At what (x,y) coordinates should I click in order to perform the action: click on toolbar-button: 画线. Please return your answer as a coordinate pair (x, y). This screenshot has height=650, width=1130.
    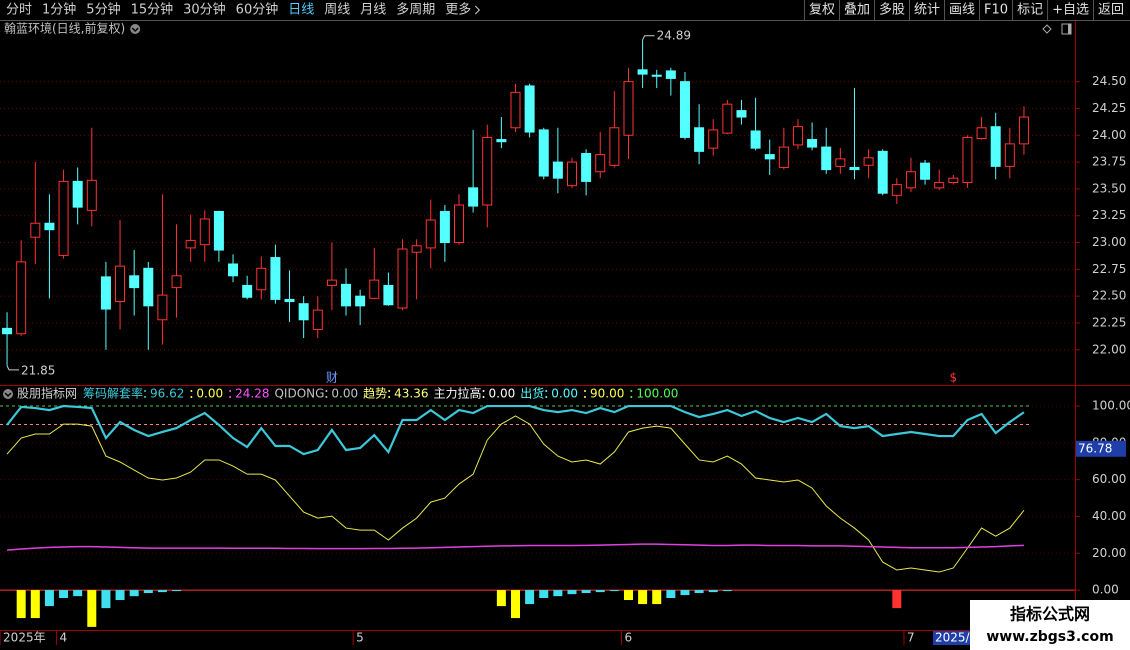
    Looking at the image, I should click on (962, 10).